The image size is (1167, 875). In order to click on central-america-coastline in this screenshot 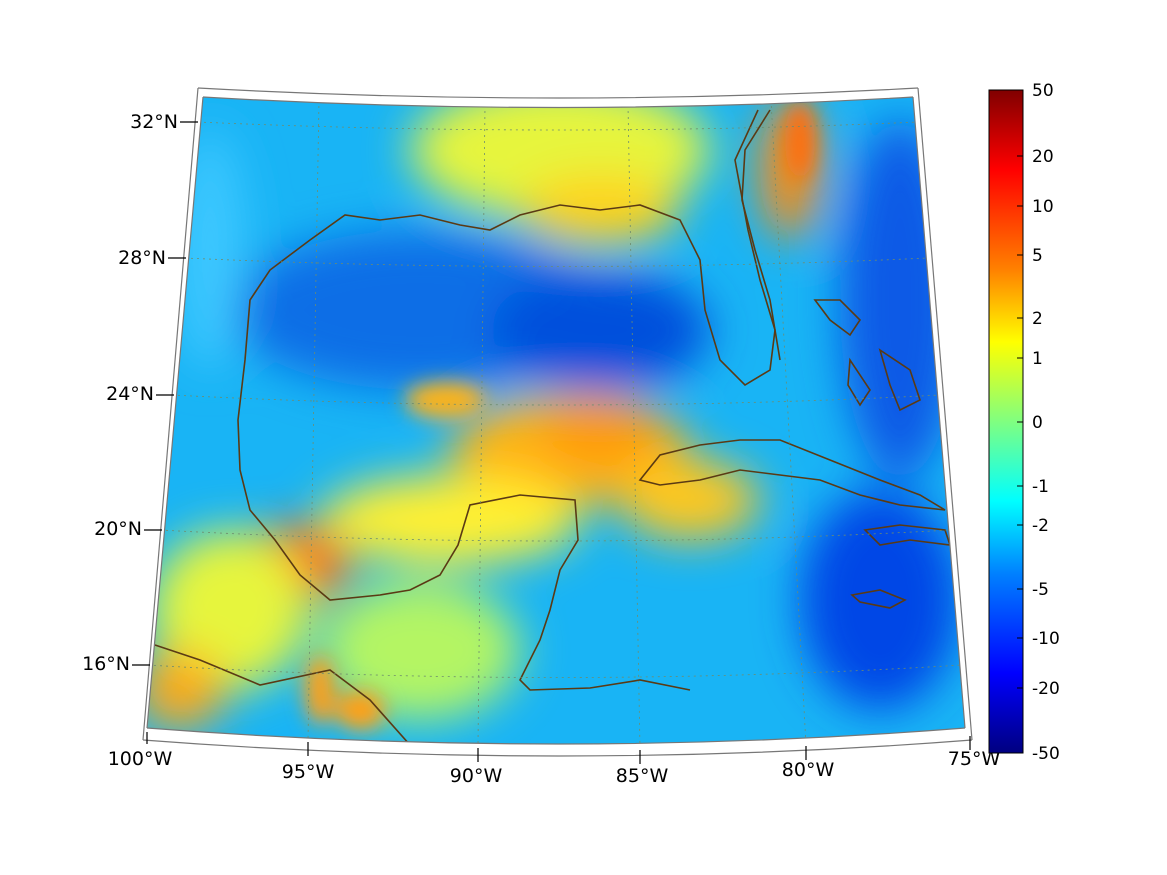, I will do `click(282, 694)`.